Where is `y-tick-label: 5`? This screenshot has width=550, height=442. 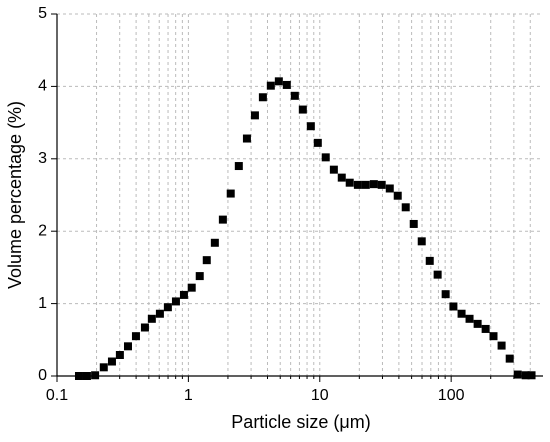 y-tick-label: 5 is located at coordinates (42, 13).